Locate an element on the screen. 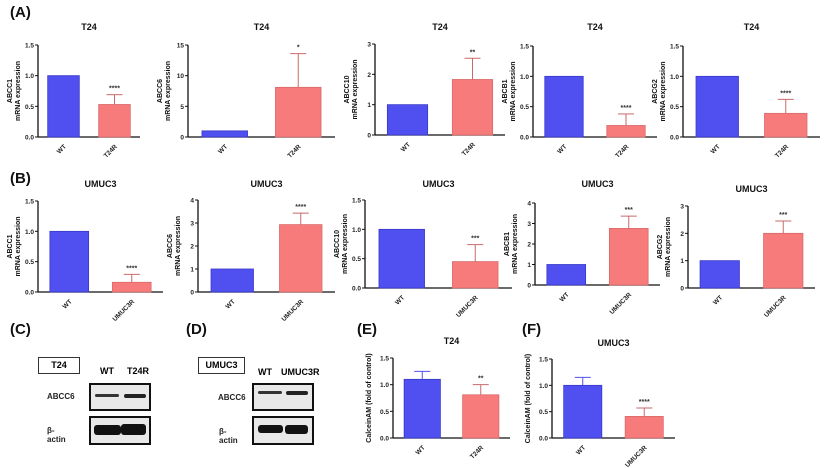 This screenshot has width=825, height=468. y-axis-label: ABCG2 is located at coordinates (655, 91).